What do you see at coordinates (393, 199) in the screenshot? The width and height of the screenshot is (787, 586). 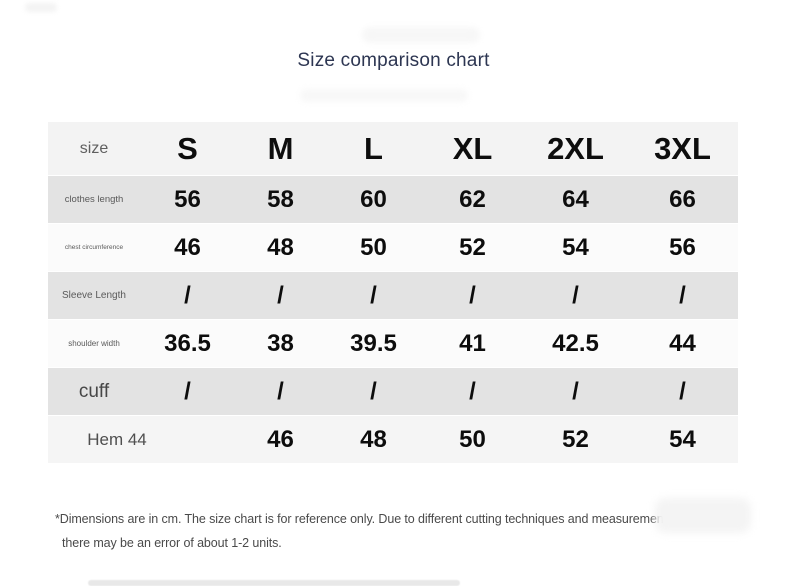 I see `table-row-clothes-length: clothes length 56 58 60 62 64 66` at bounding box center [393, 199].